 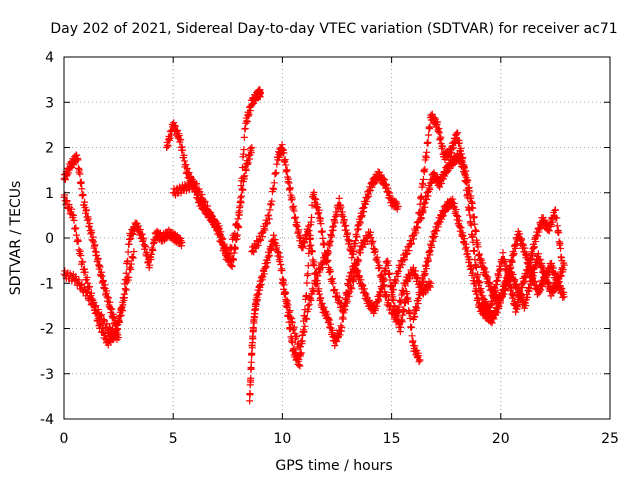 What do you see at coordinates (282, 439) in the screenshot?
I see `x-tick-label: 10` at bounding box center [282, 439].